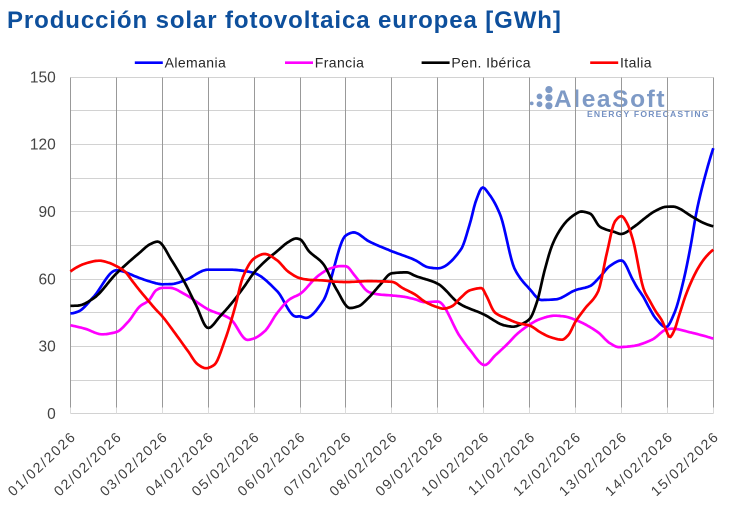 The height and width of the screenshot is (509, 730). Describe the element at coordinates (51, 414) in the screenshot. I see `svg-text: 0` at that location.